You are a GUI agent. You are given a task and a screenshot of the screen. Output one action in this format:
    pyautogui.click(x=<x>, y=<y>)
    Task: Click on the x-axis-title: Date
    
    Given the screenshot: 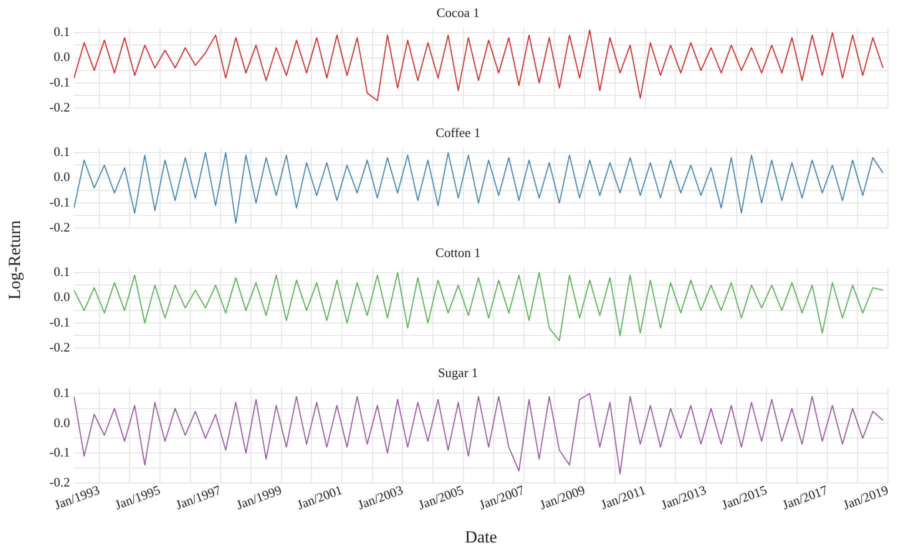 What is the action you would take?
    pyautogui.click(x=481, y=536)
    